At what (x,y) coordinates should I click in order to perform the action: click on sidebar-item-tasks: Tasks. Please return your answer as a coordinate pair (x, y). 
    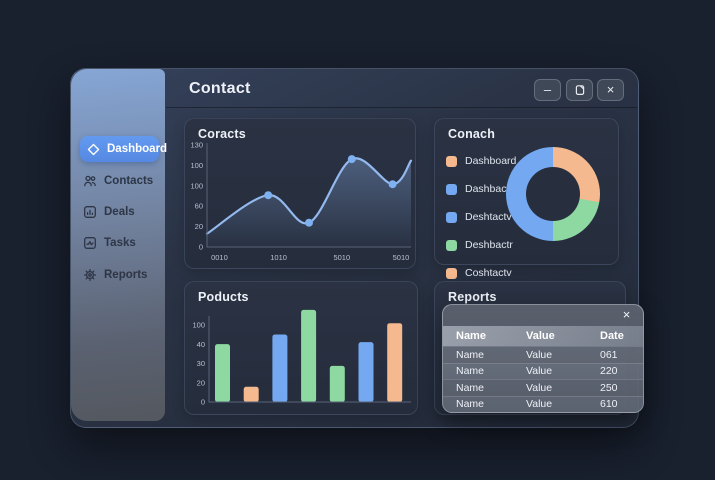
    Looking at the image, I should click on (109, 243).